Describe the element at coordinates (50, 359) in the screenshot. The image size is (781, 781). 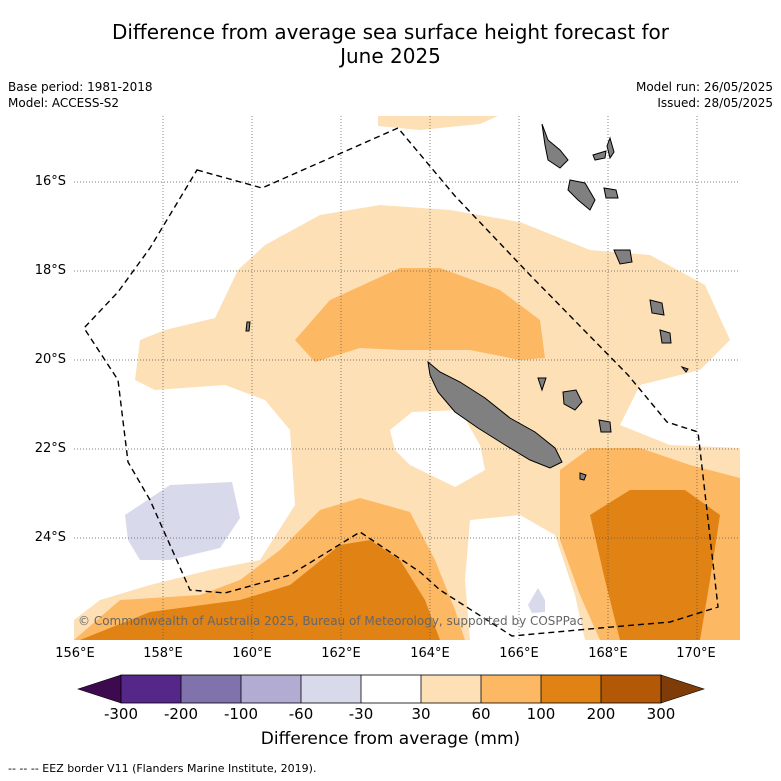
I see `lat-label-20s: 20°S` at that location.